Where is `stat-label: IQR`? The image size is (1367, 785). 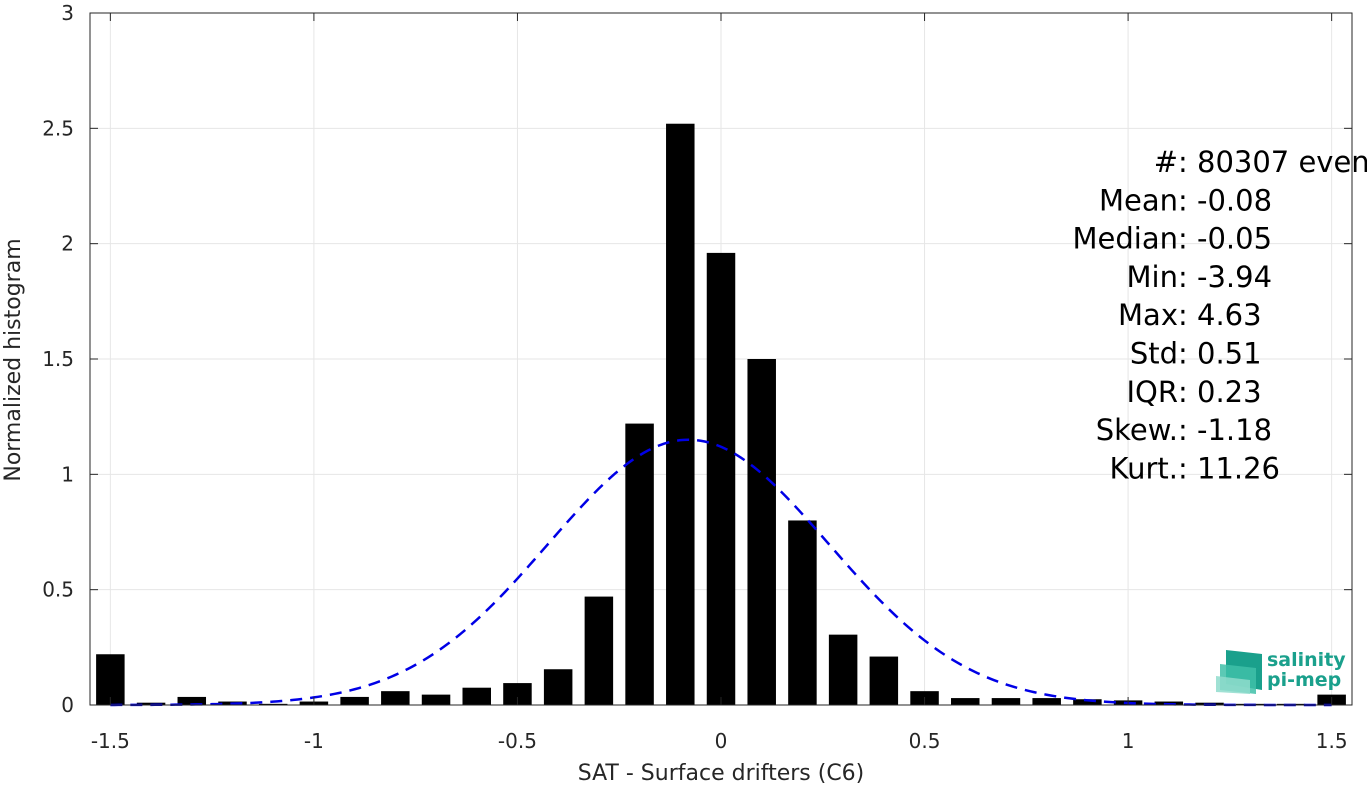 stat-label: IQR is located at coordinates (1152, 392).